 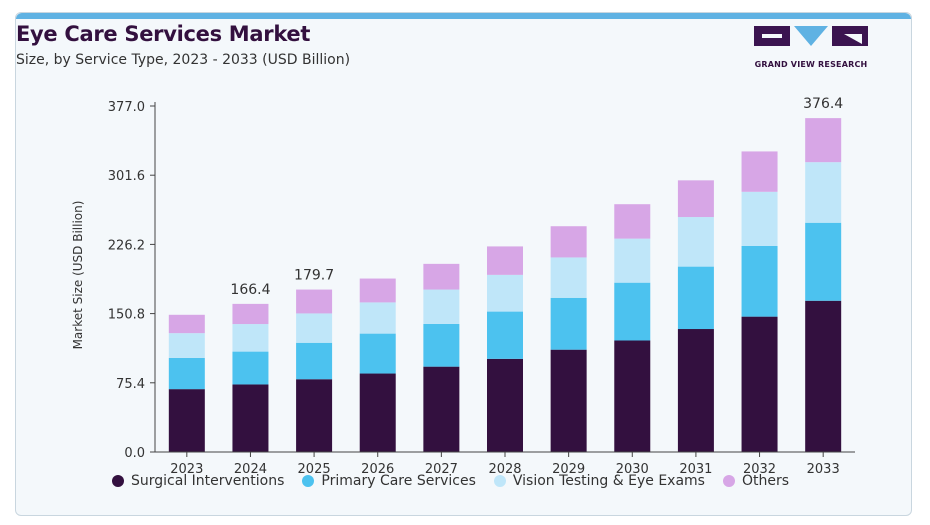 I want to click on y-tick-label: 226.2, so click(x=126, y=245).